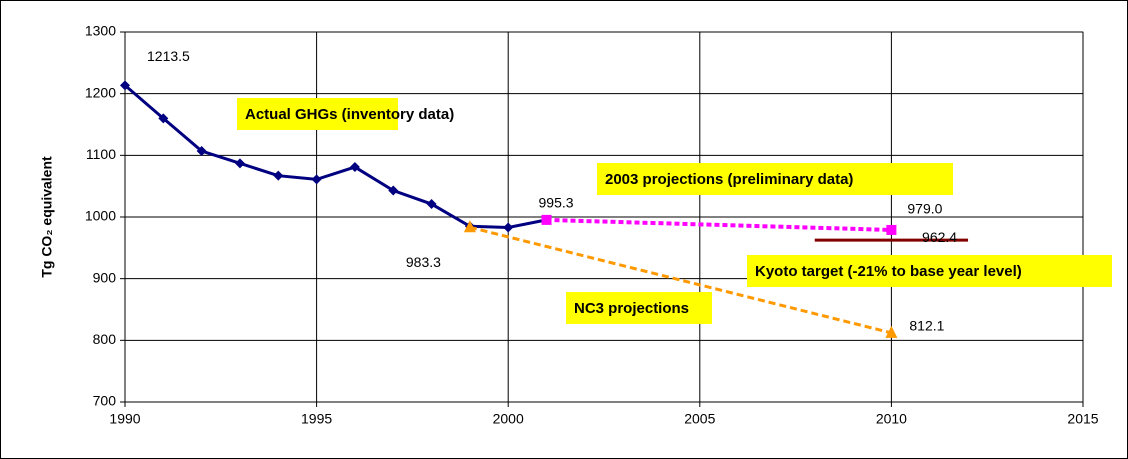  Describe the element at coordinates (556, 203) in the screenshot. I see `value-label: 995.3` at that location.